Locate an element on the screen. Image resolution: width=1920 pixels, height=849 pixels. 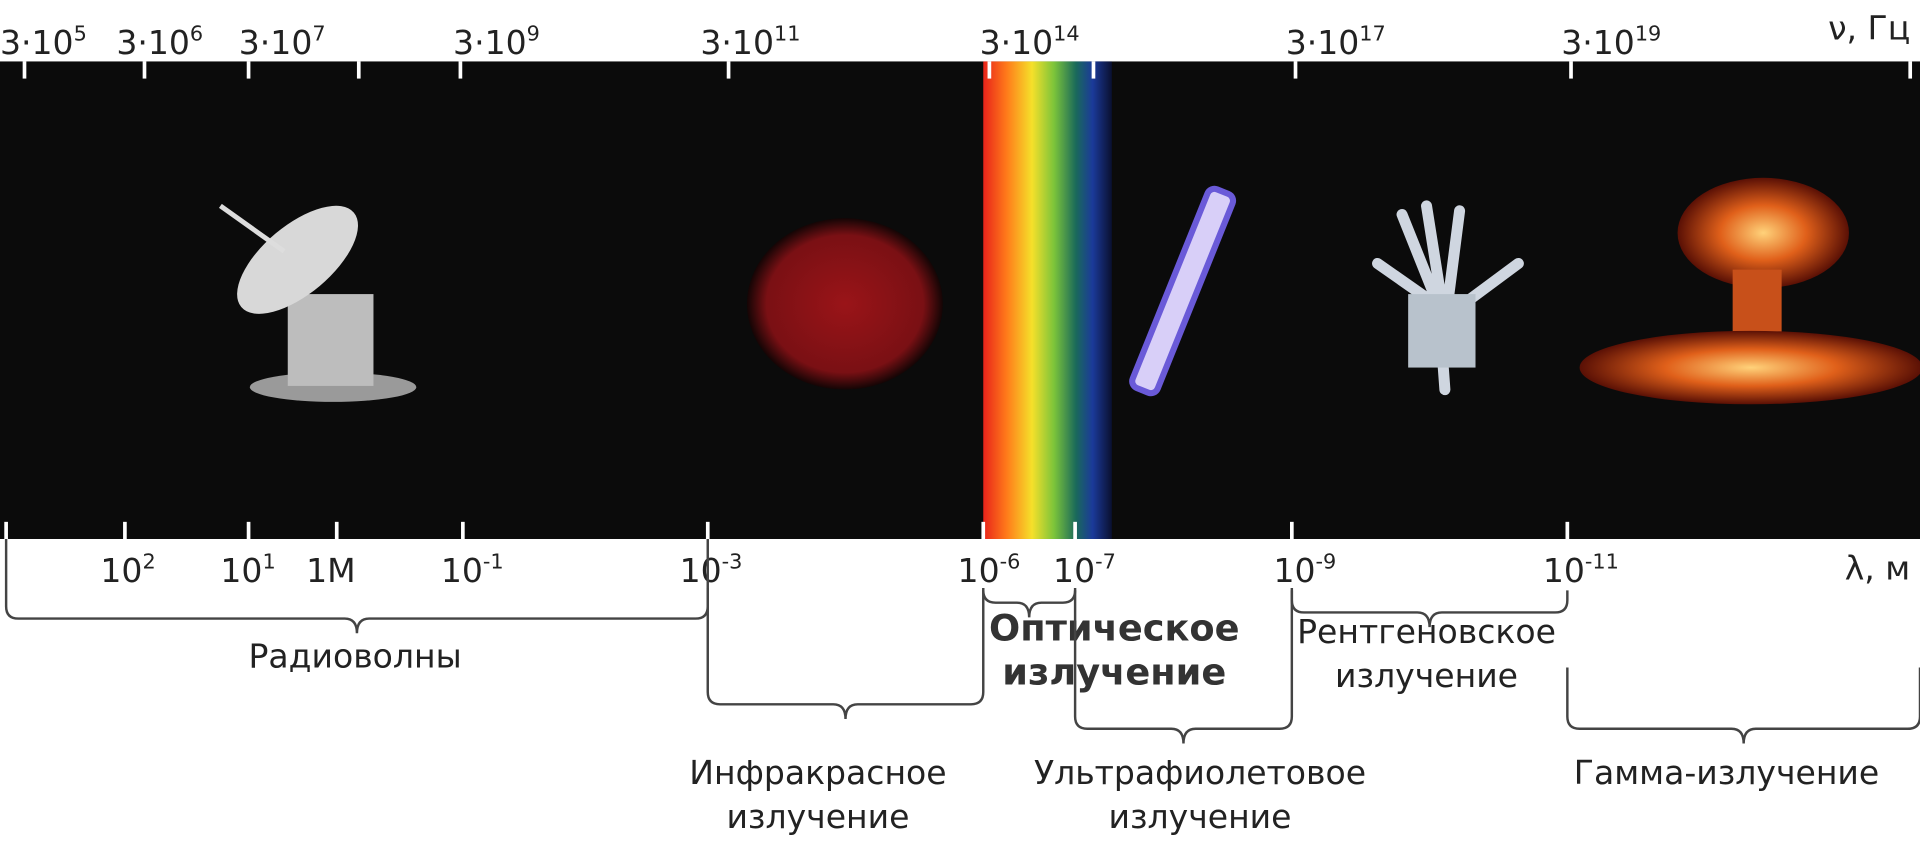
frequency-tick-label: 3·10⁶ is located at coordinates (159, 42).